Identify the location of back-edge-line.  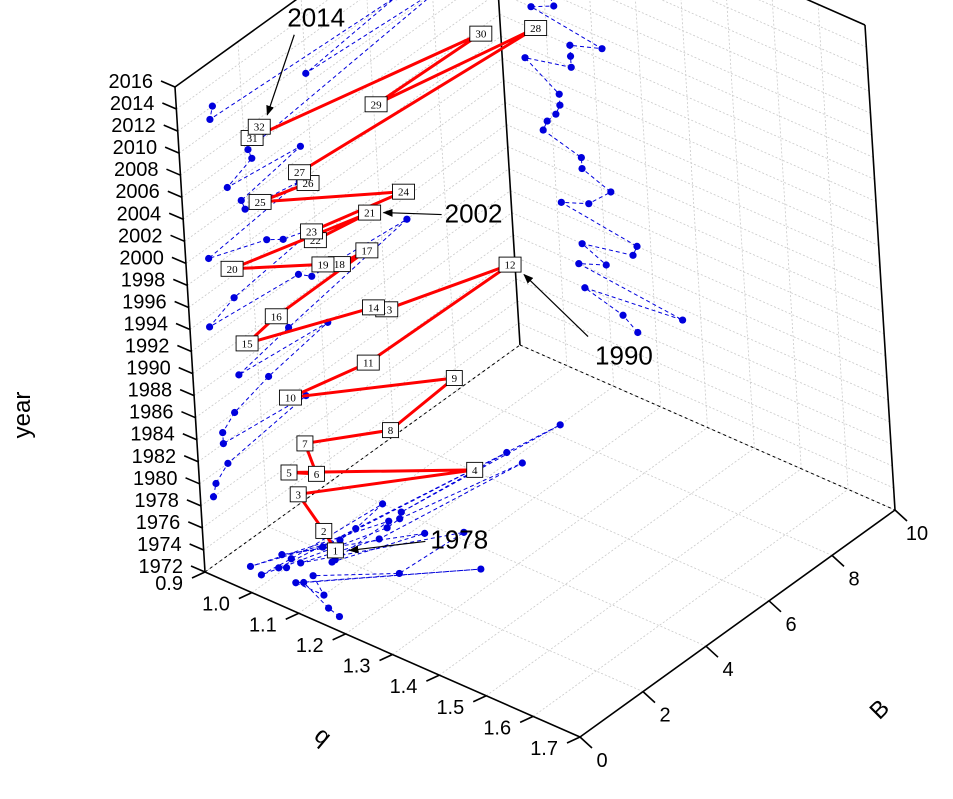
(880, 267).